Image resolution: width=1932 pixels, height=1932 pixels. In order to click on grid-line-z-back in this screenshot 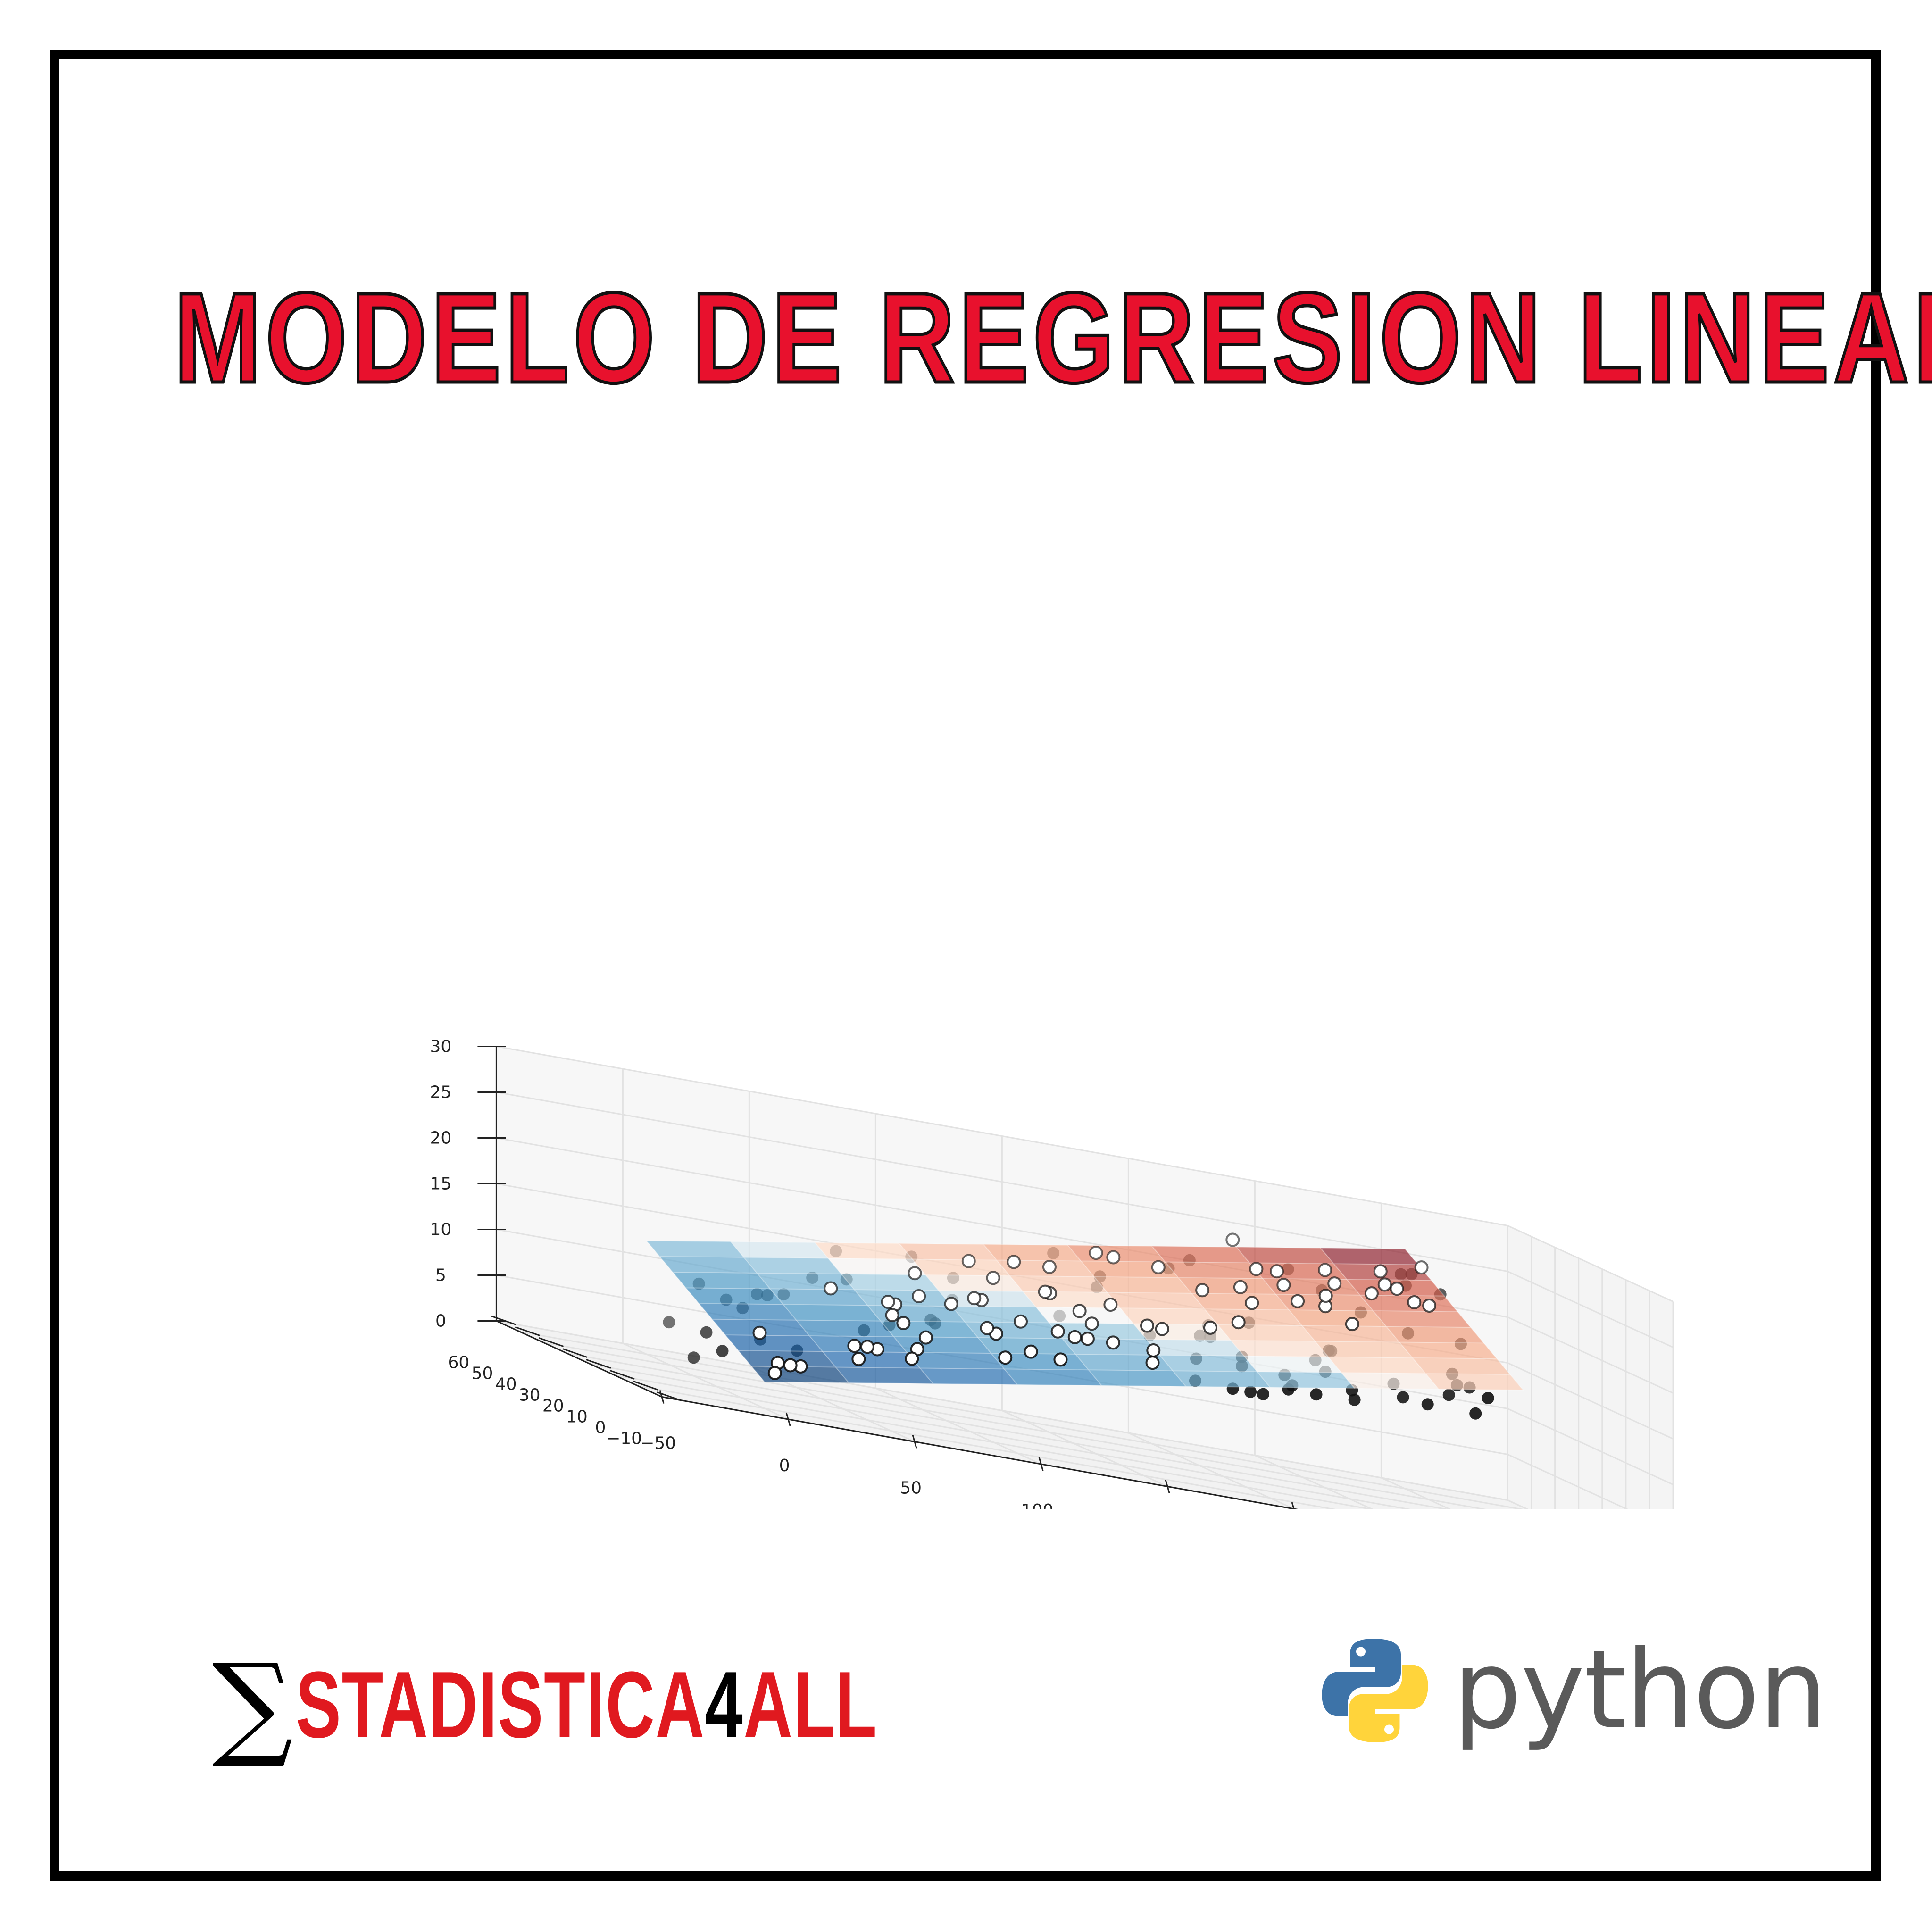, I will do `click(1002, 1410)`.